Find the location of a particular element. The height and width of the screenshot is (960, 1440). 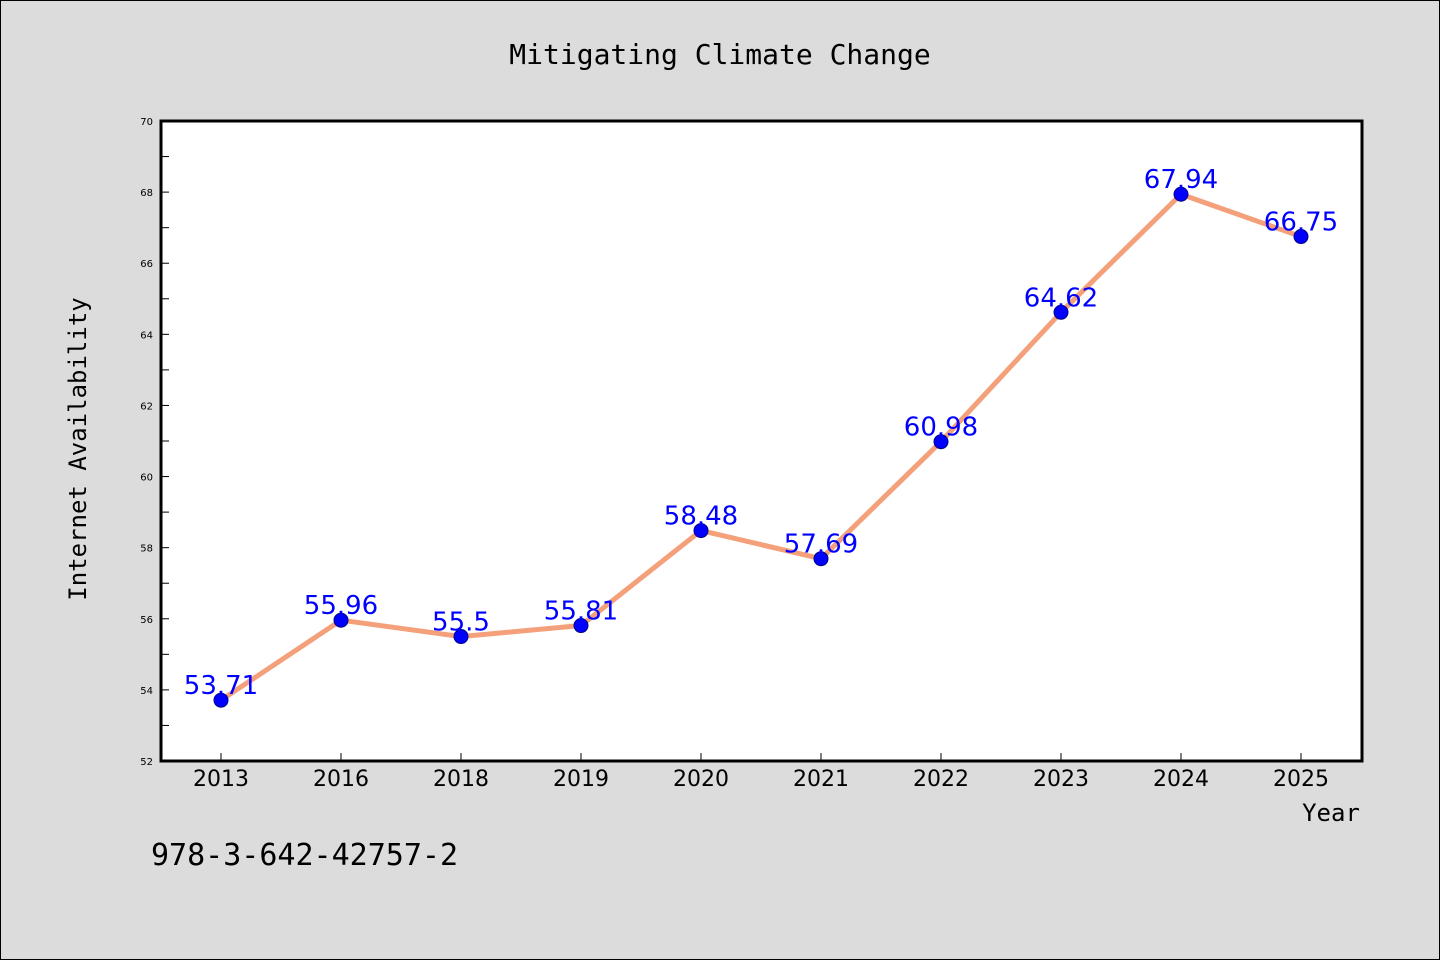

data-label: 58.48 is located at coordinates (701, 517).